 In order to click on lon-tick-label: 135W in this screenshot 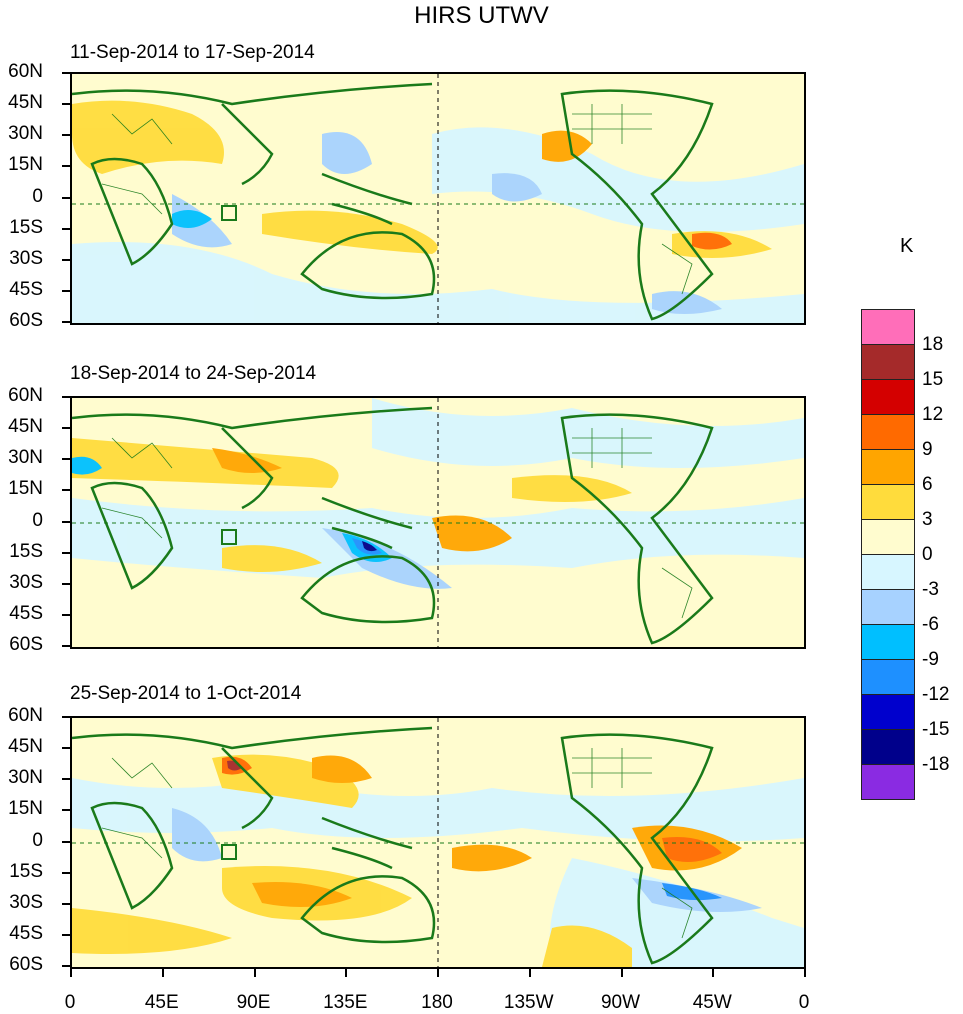, I will do `click(528, 1002)`.